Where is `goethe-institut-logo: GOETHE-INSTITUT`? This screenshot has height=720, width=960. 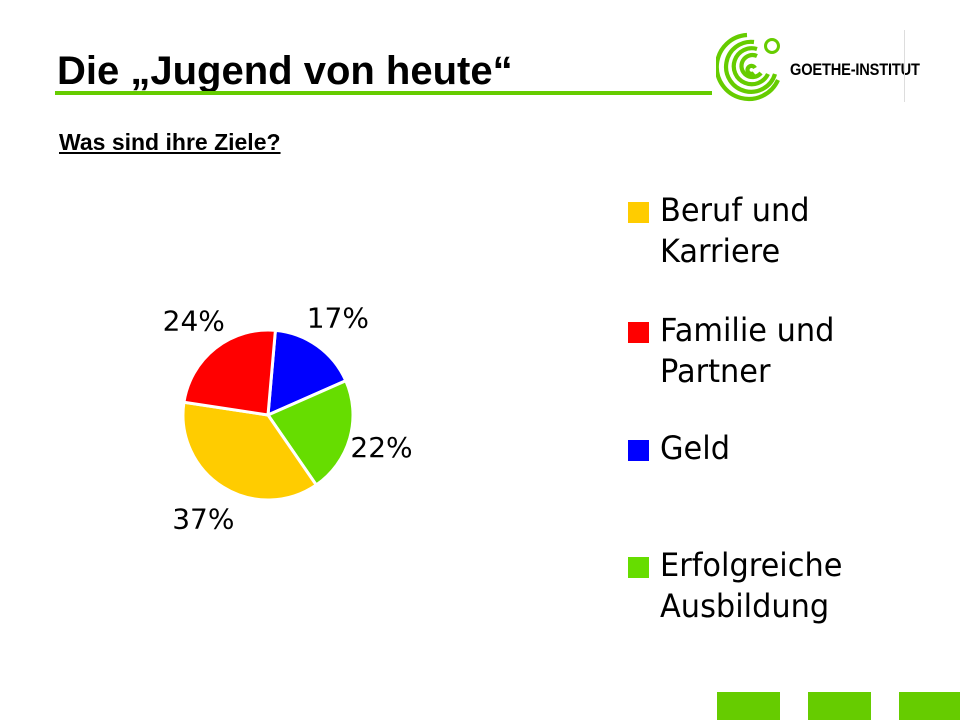 goethe-institut-logo: GOETHE-INSTITUT is located at coordinates (817, 68).